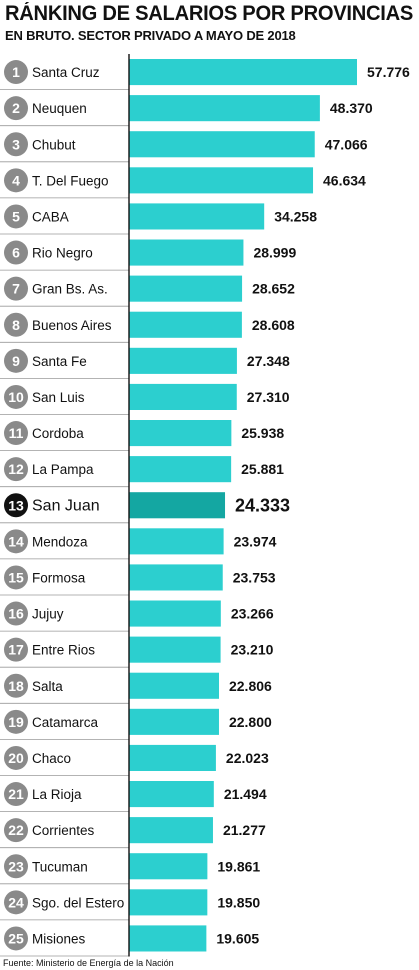 This screenshot has height=970, width=419. What do you see at coordinates (244, 830) in the screenshot?
I see `value-label: 21.277` at bounding box center [244, 830].